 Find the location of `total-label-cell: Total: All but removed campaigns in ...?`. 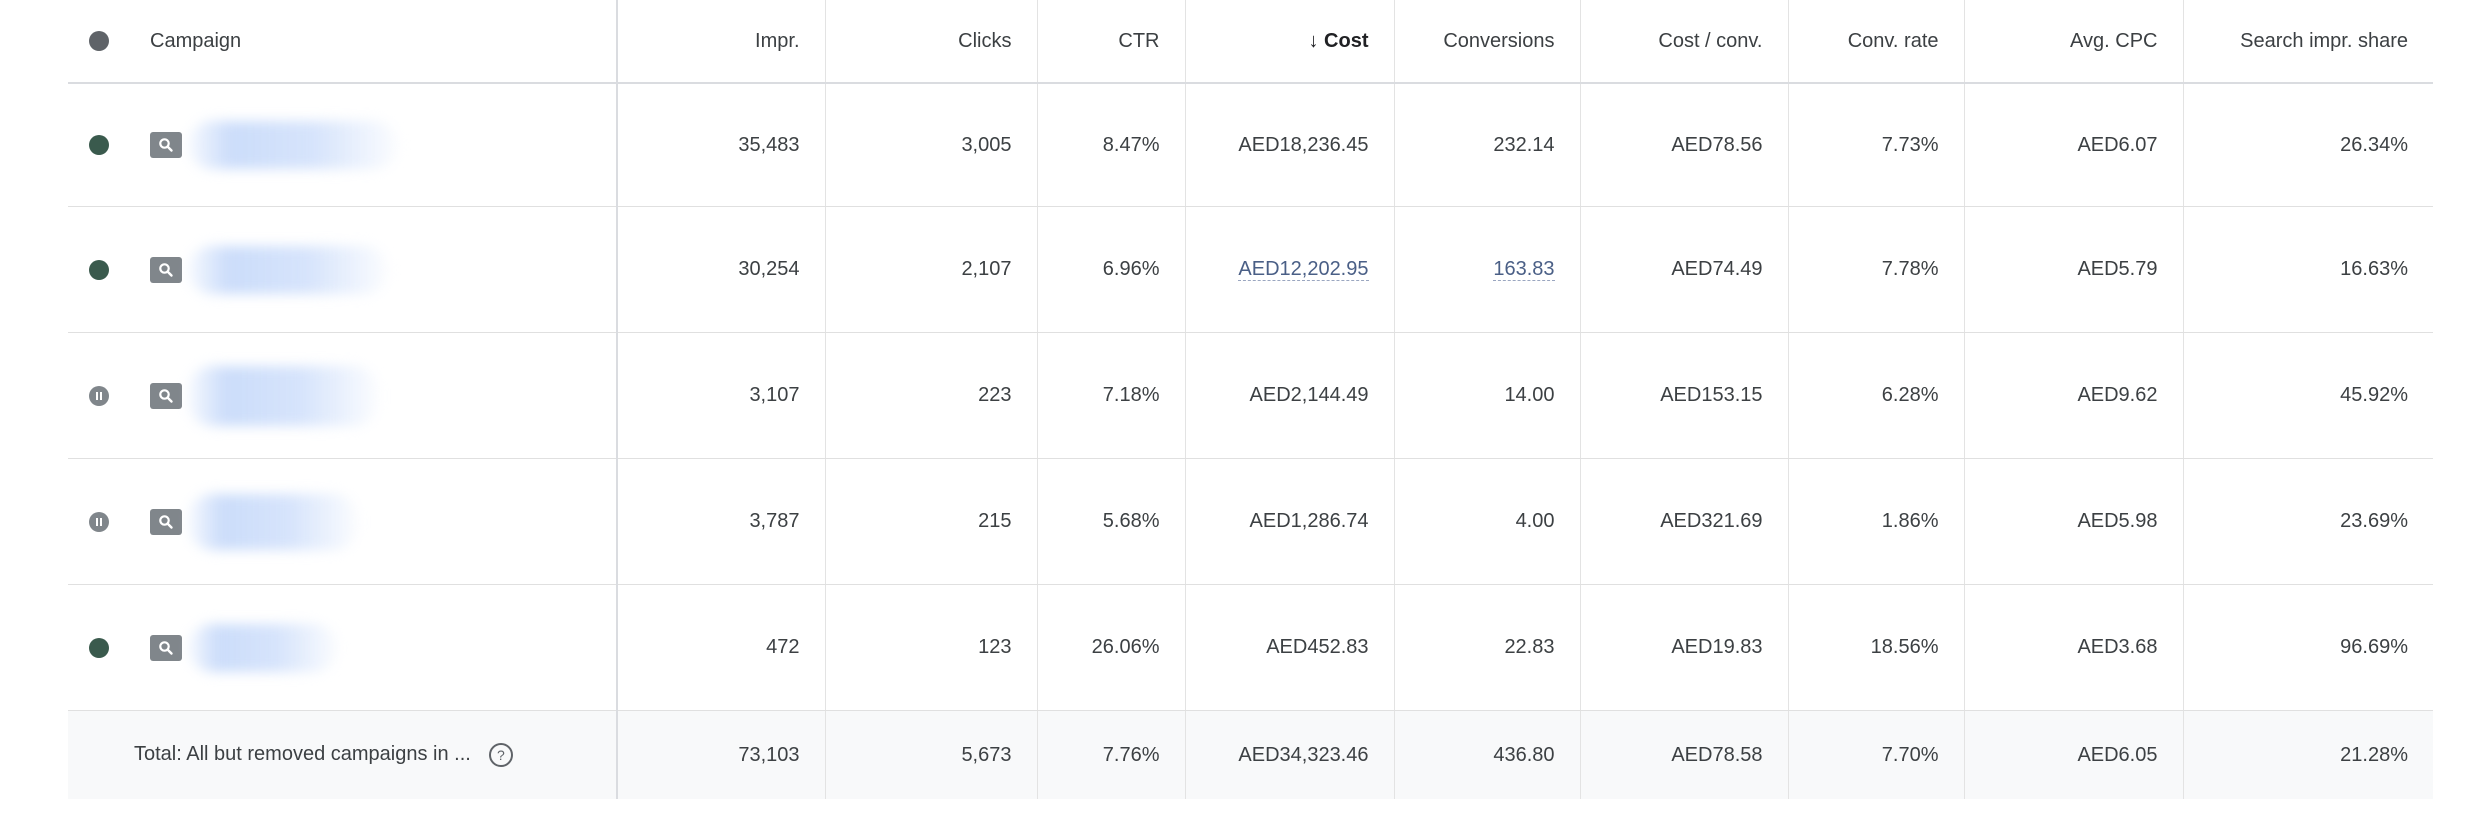

total-label-cell: Total: All but removed campaigns in ...? is located at coordinates (373, 754).